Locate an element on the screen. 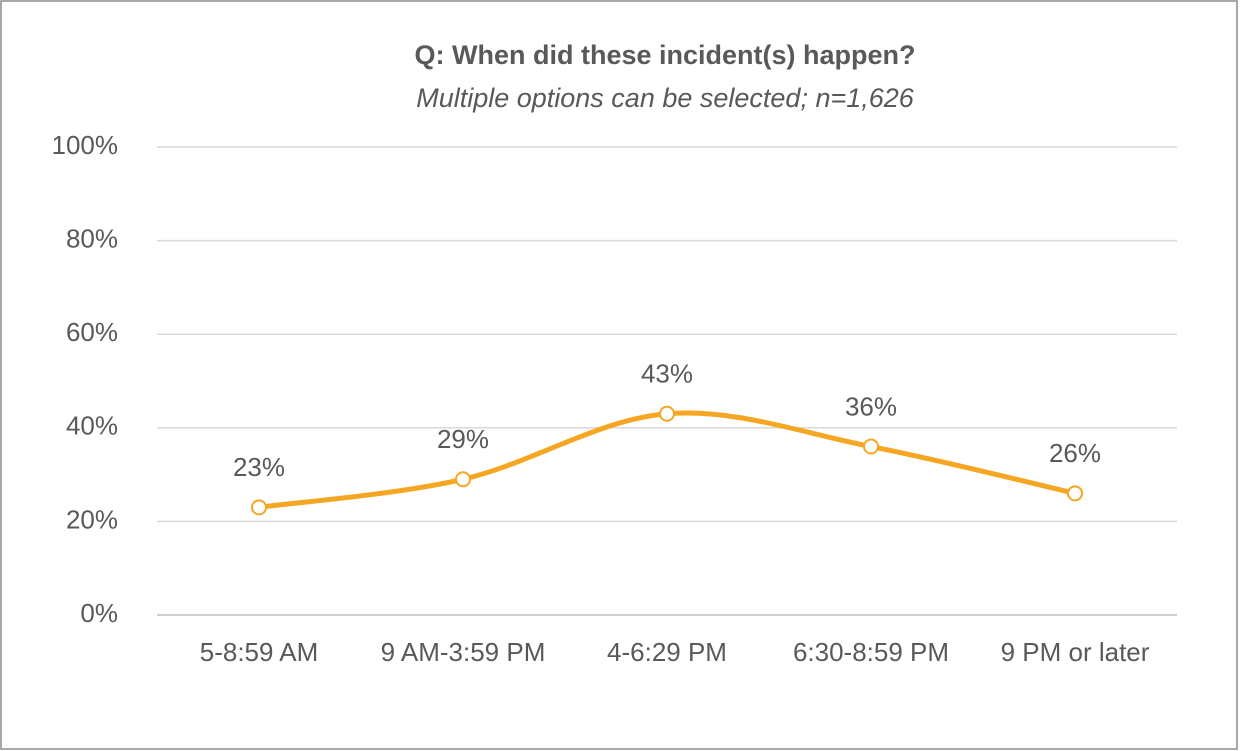  x-tick-label: 9 AM-3:59 PM is located at coordinates (463, 652).